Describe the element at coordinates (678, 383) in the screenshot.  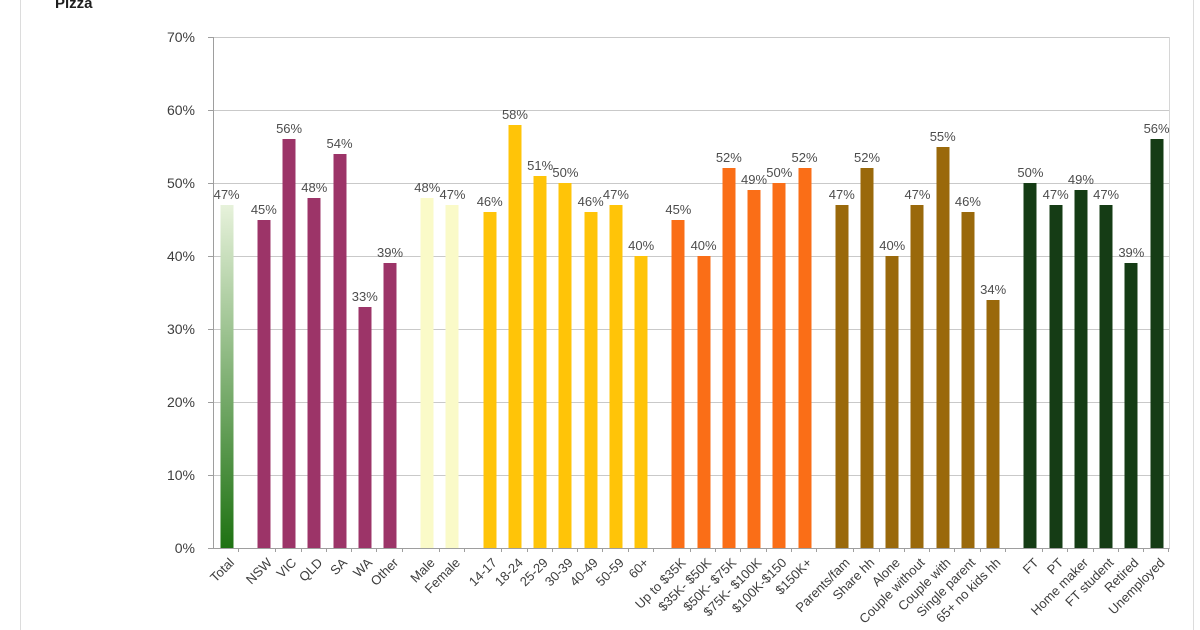
I see `bar-up-to-35k` at that location.